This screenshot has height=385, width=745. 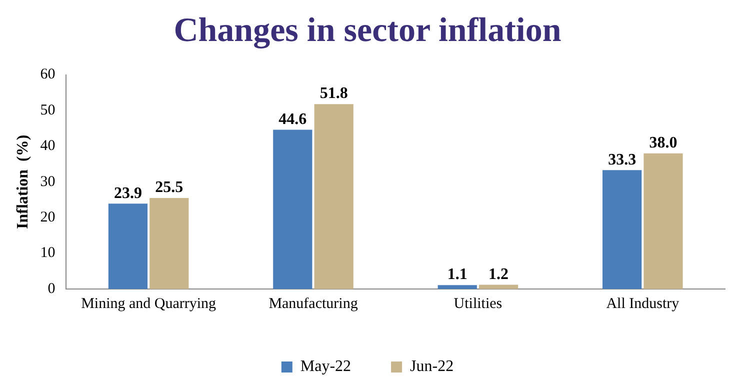 What do you see at coordinates (48, 182) in the screenshot?
I see `y-tick-label: 30` at bounding box center [48, 182].